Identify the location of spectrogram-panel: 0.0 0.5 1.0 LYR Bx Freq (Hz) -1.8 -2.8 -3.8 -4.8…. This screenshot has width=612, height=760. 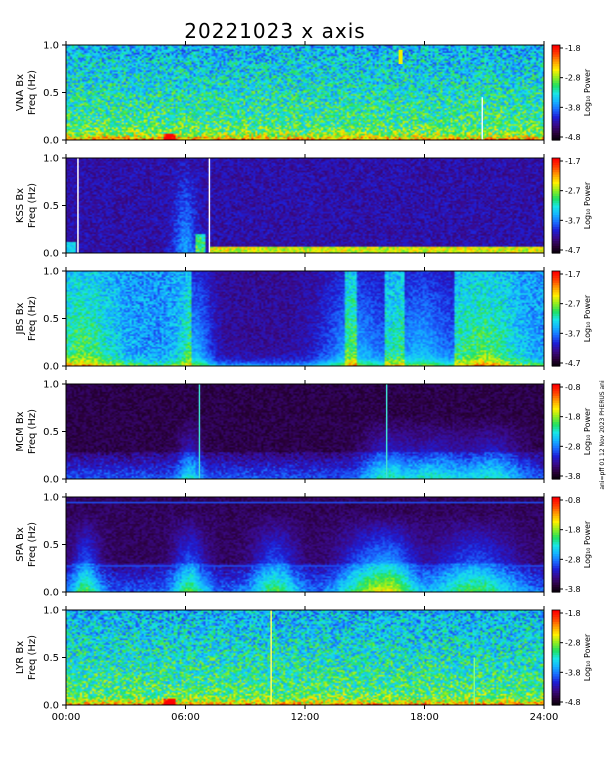
(303, 659).